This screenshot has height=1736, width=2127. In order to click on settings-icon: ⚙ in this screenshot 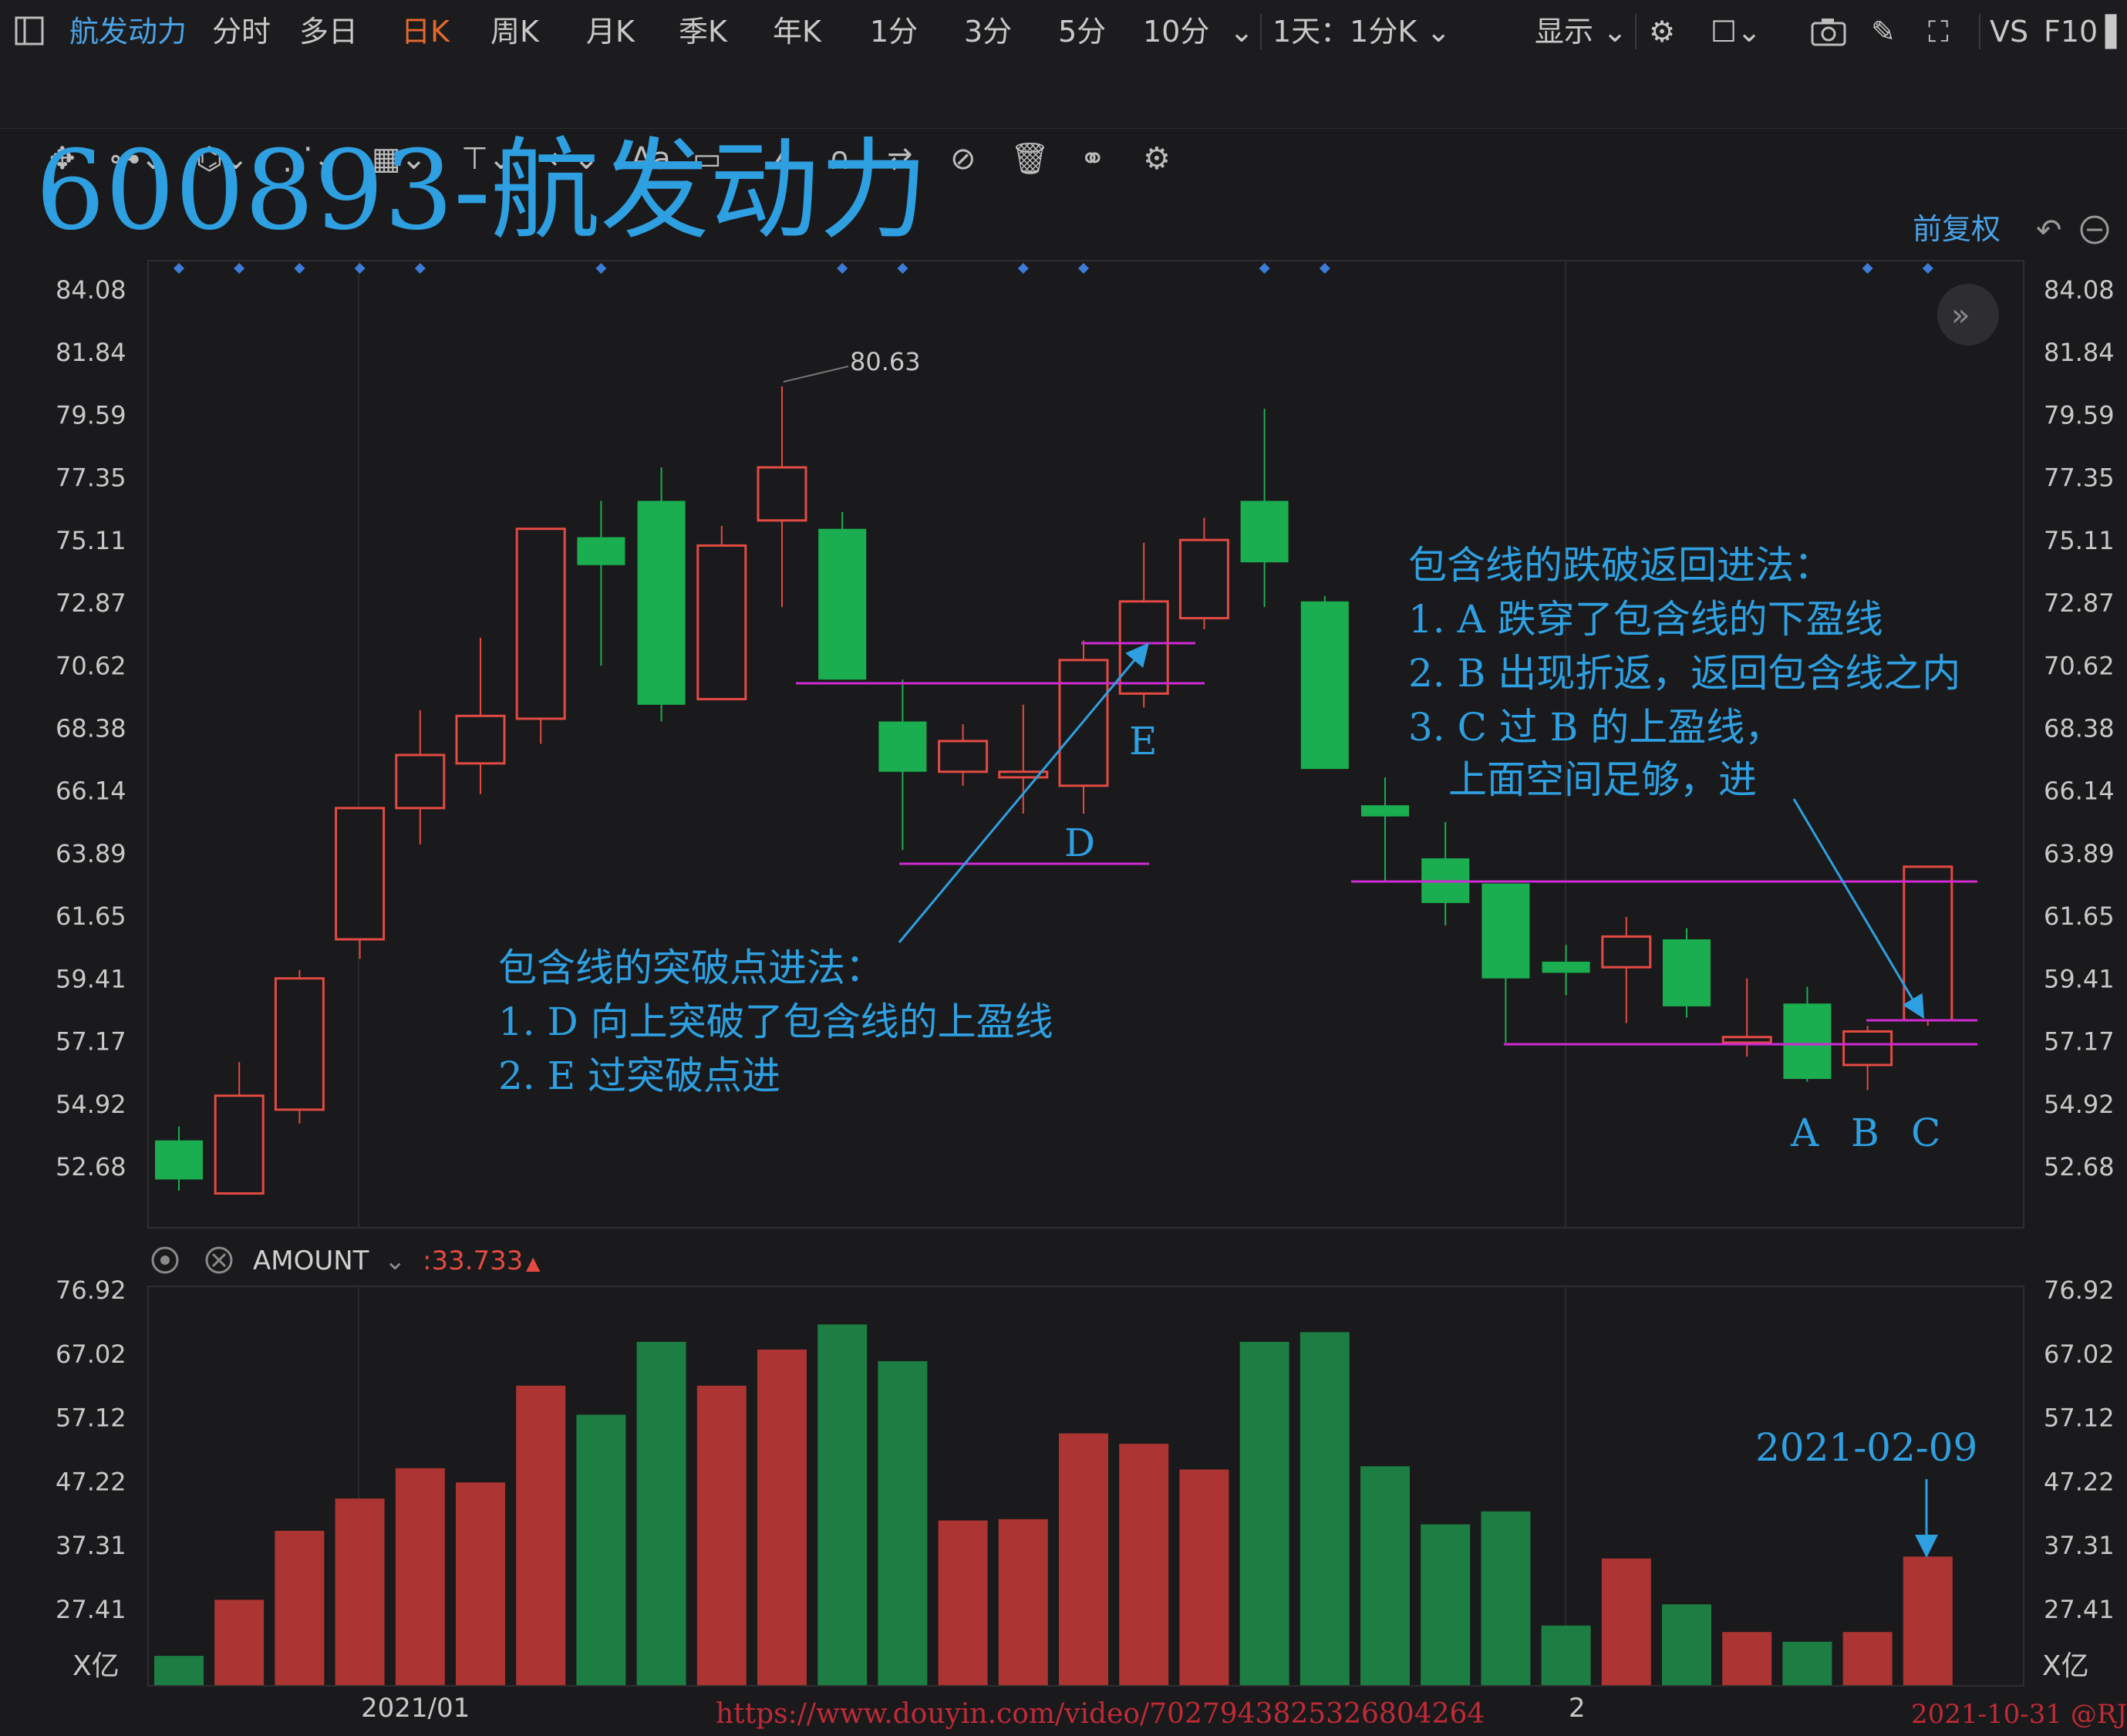, I will do `click(1157, 159)`.